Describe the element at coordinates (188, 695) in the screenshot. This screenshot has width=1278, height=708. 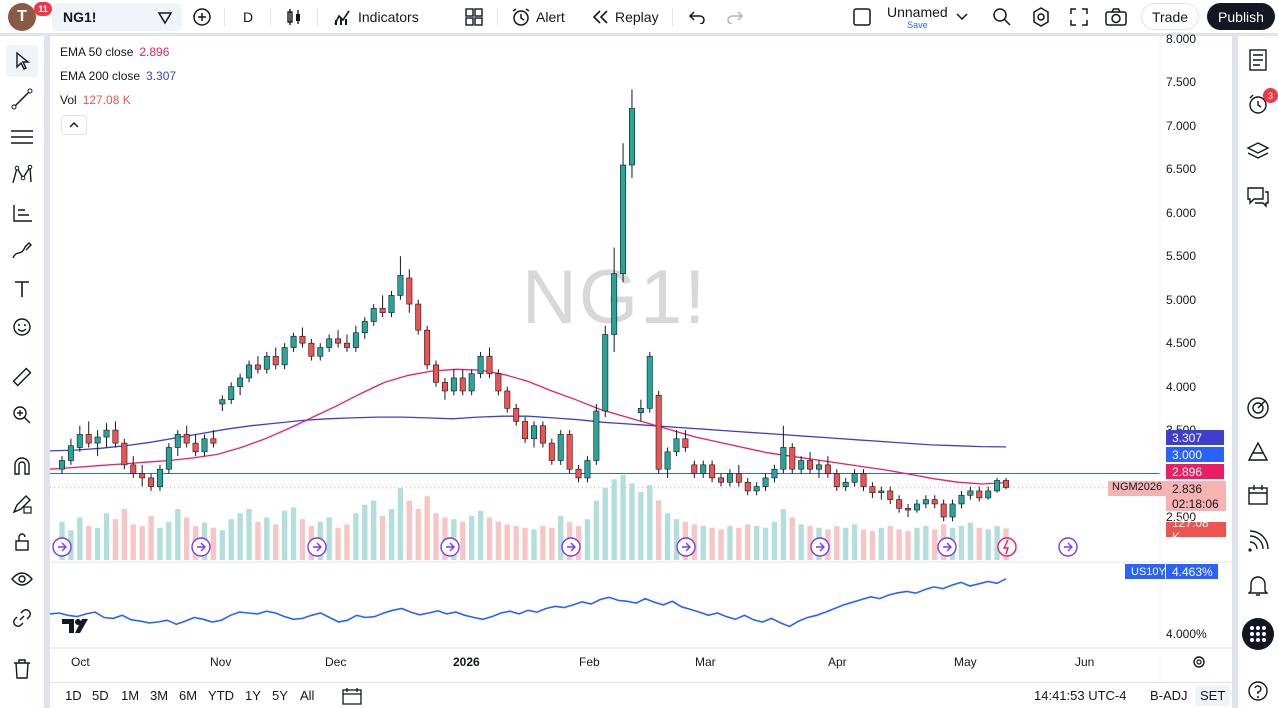
I see `range-6m-button: 6M` at that location.